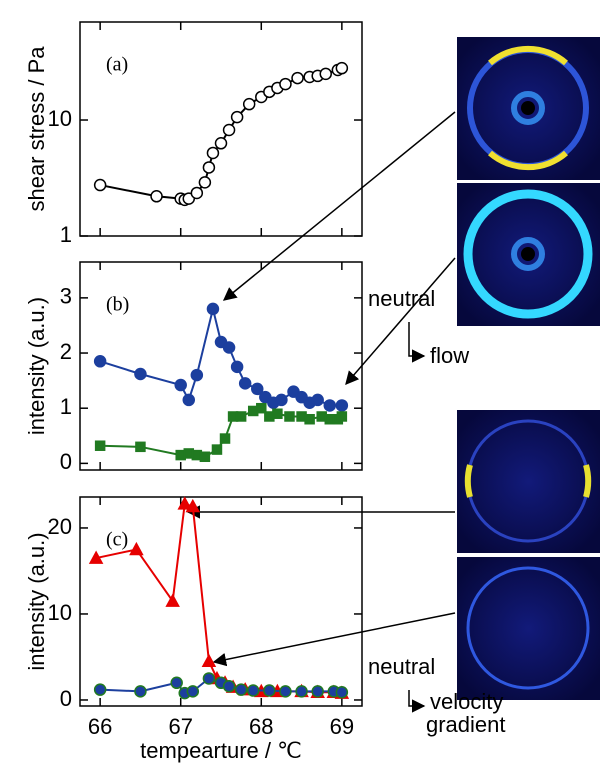  Describe the element at coordinates (261, 726) in the screenshot. I see `x-tick-label: 68` at that location.